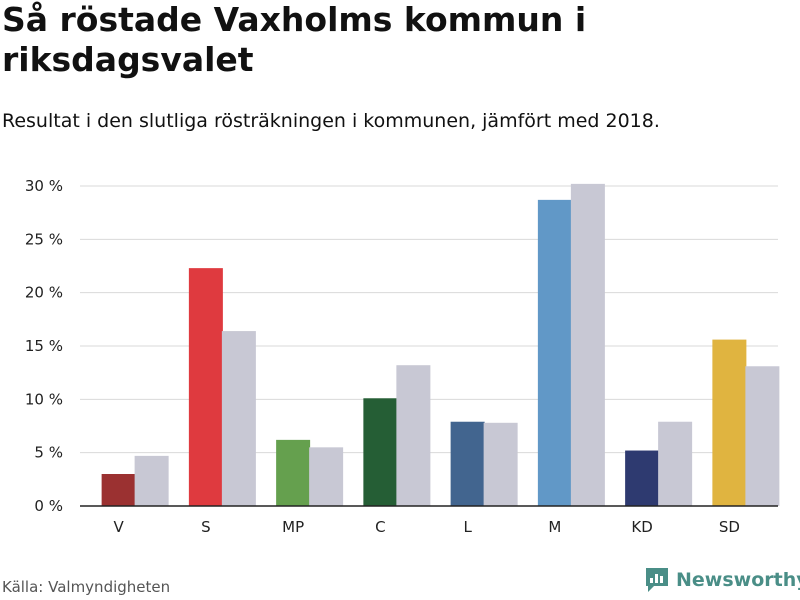 This screenshot has width=800, height=600. What do you see at coordinates (205, 387) in the screenshot?
I see `bar-2022-s` at bounding box center [205, 387].